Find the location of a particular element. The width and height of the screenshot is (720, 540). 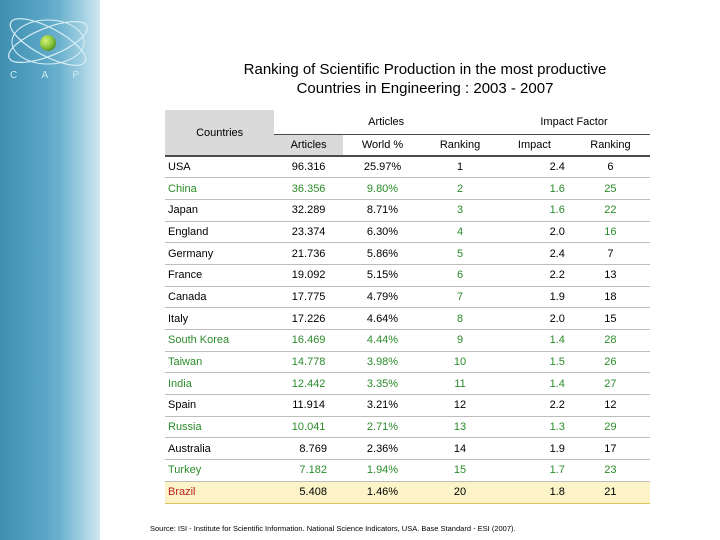

cell-ranking: 6 is located at coordinates (460, 275).